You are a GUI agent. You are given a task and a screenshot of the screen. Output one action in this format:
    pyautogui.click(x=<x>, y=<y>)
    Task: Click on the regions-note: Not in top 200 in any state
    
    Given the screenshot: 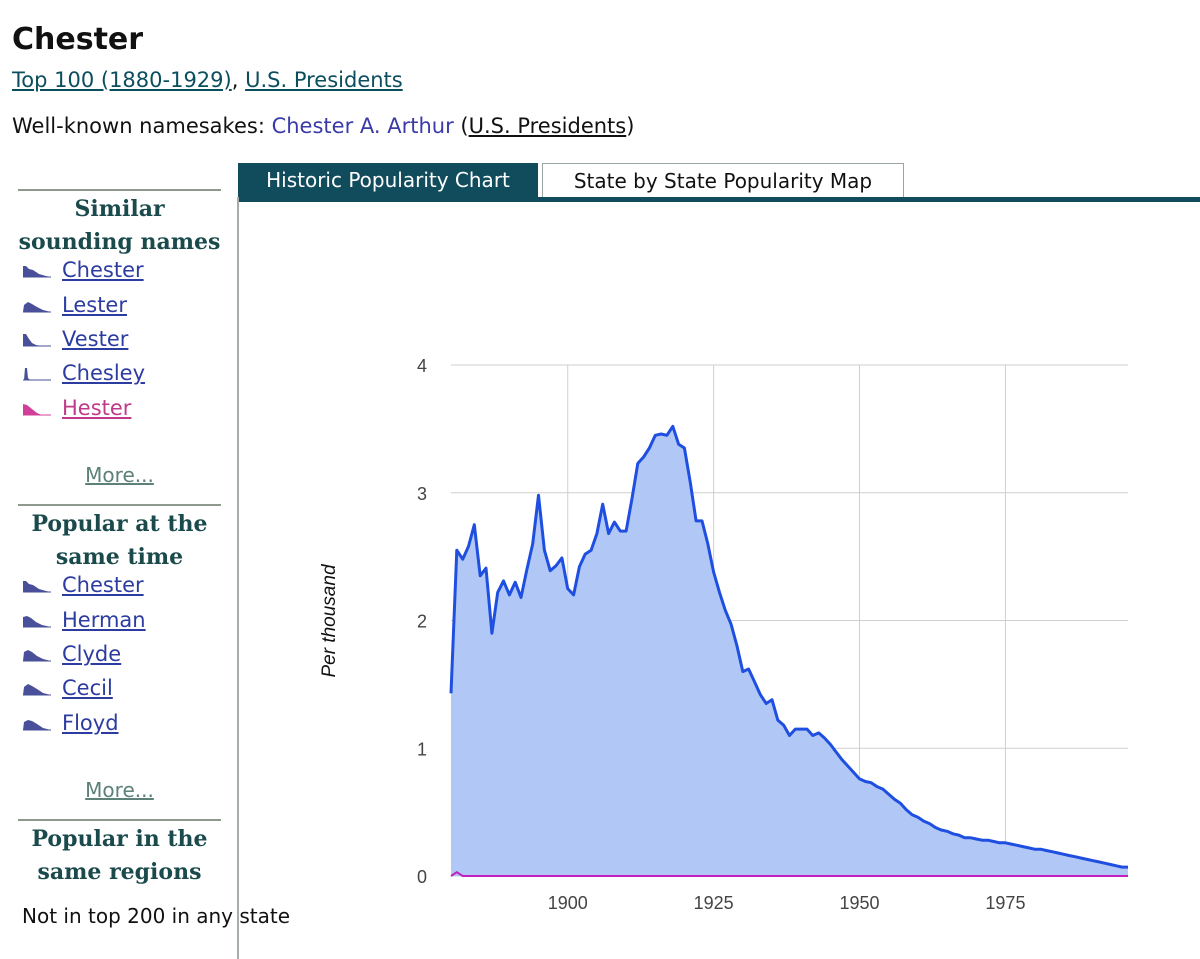 What is the action you would take?
    pyautogui.click(x=156, y=916)
    